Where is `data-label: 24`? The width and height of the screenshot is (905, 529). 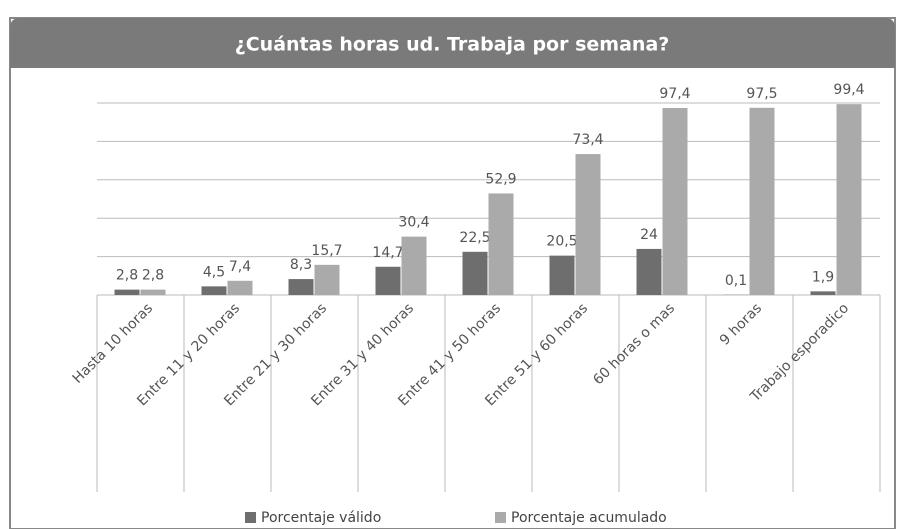
data-label: 24 is located at coordinates (649, 235).